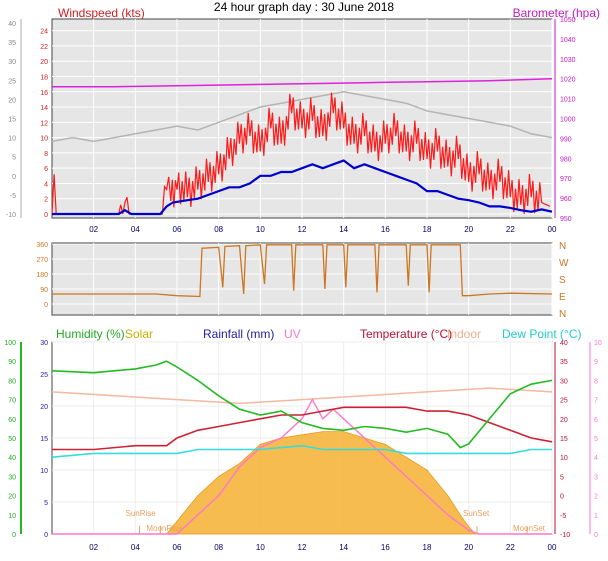 This screenshot has height=561, width=608. Describe the element at coordinates (44, 123) in the screenshot. I see `wind-y-tick: 12` at that location.